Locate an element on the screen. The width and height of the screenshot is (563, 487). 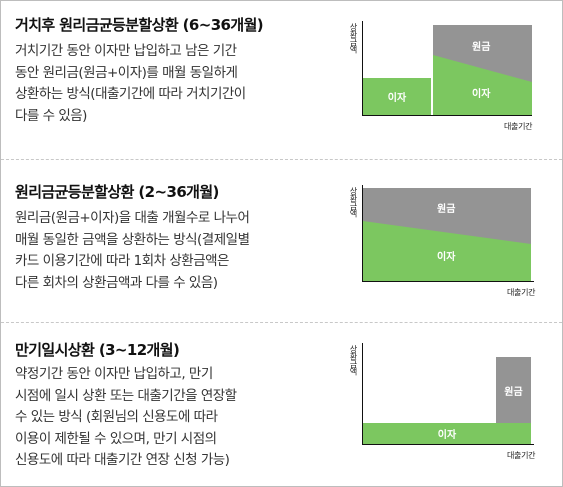
description-line: 원리금(원금+이자)을 대출 개월수로 나누어 is located at coordinates (132, 218).